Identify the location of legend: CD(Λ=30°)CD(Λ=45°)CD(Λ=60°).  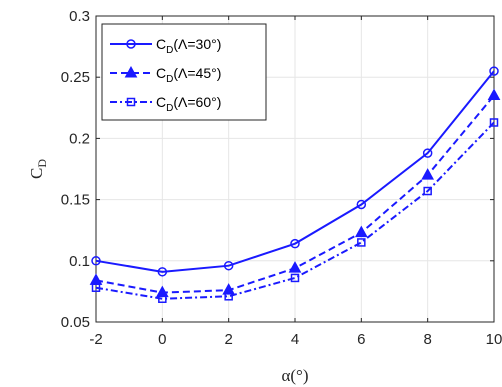
(184, 72).